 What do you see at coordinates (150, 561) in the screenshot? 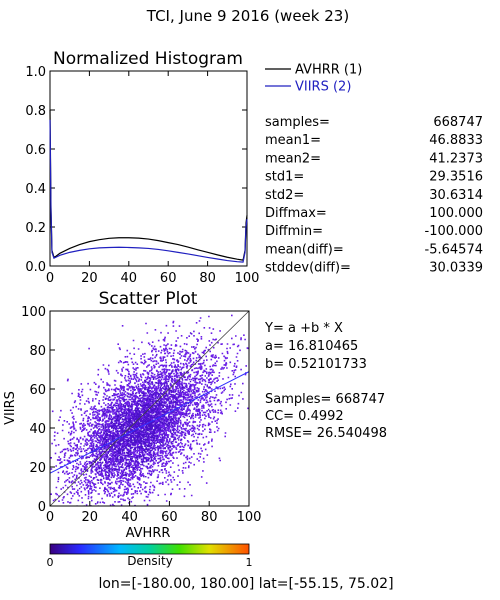
I see `colorbar-label: Density` at bounding box center [150, 561].